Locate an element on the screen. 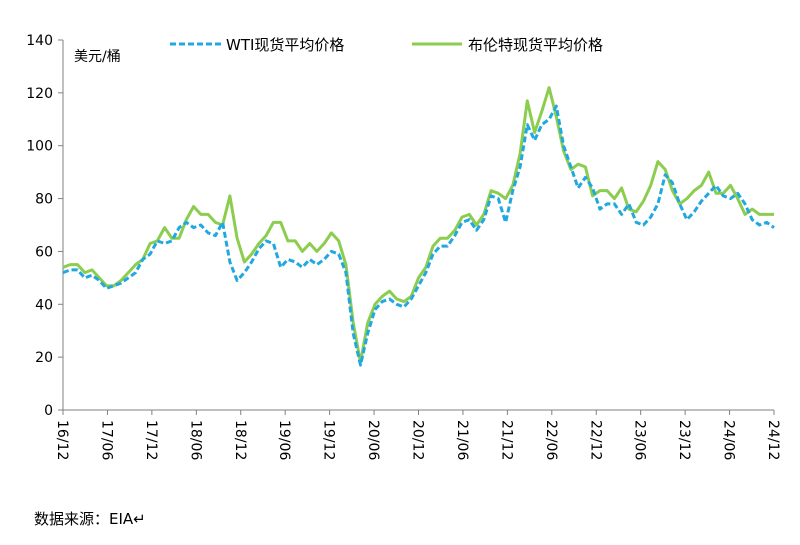 Image resolution: width=800 pixels, height=545 pixels. y-tick-label: 120 is located at coordinates (39, 94).